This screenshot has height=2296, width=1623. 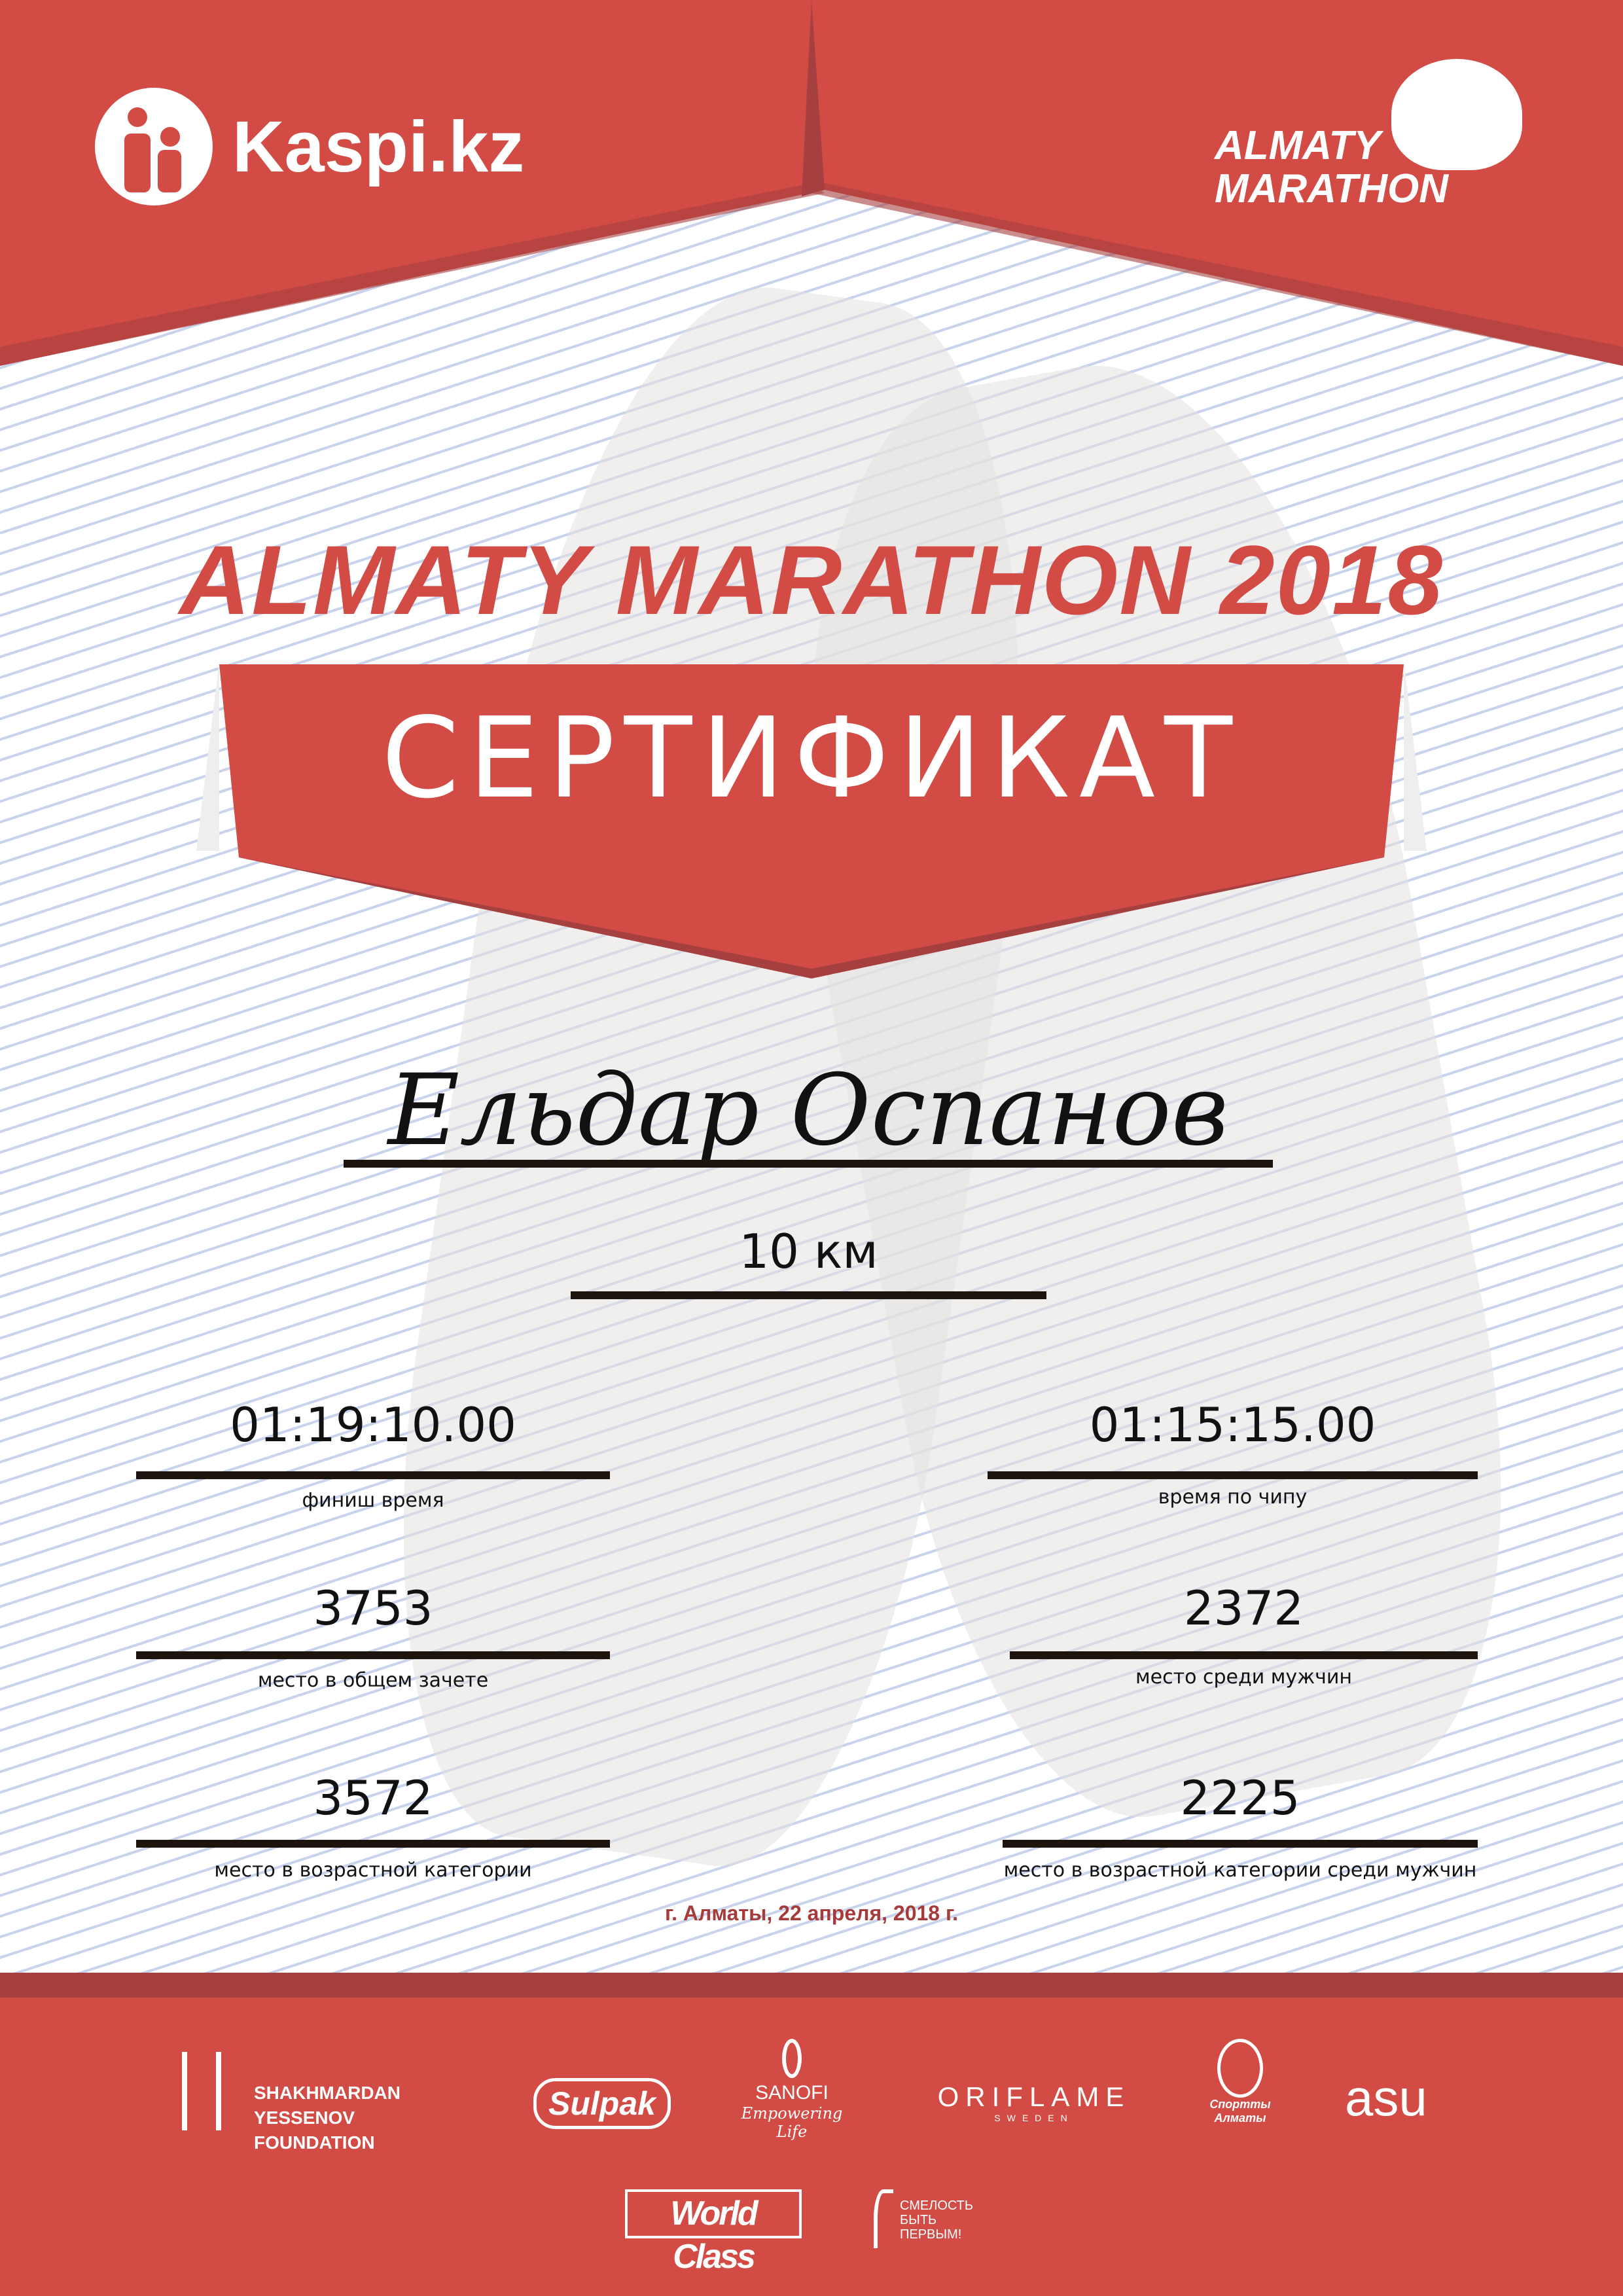 I want to click on overall-place-value: 3753, so click(x=373, y=1608).